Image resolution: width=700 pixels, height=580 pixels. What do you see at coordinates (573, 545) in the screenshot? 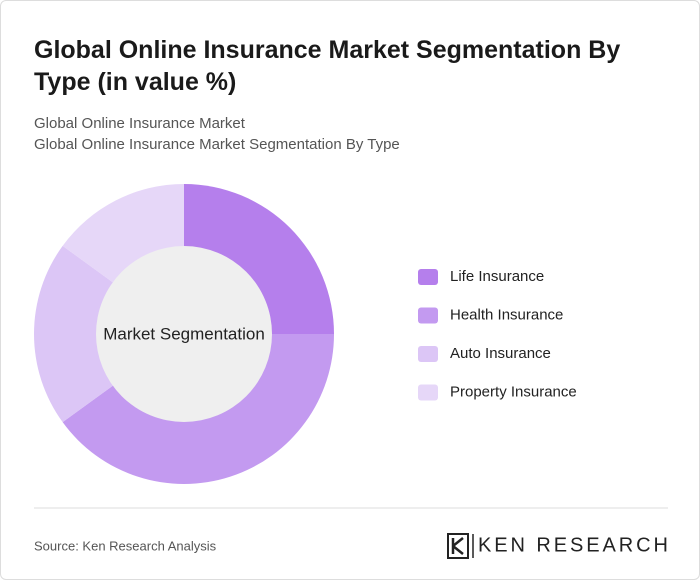
I see `logo-text: KEN RESEARCH` at bounding box center [573, 545].